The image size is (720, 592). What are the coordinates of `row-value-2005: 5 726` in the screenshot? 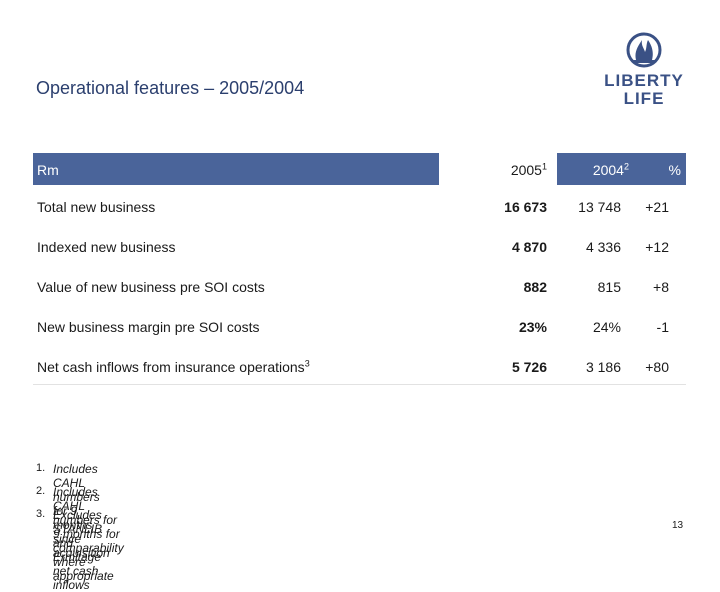 It's located at (529, 367).